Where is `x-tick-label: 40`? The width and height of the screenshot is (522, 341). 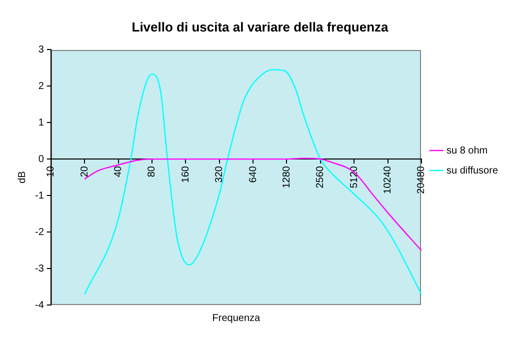
x-tick-label: 40 is located at coordinates (118, 172).